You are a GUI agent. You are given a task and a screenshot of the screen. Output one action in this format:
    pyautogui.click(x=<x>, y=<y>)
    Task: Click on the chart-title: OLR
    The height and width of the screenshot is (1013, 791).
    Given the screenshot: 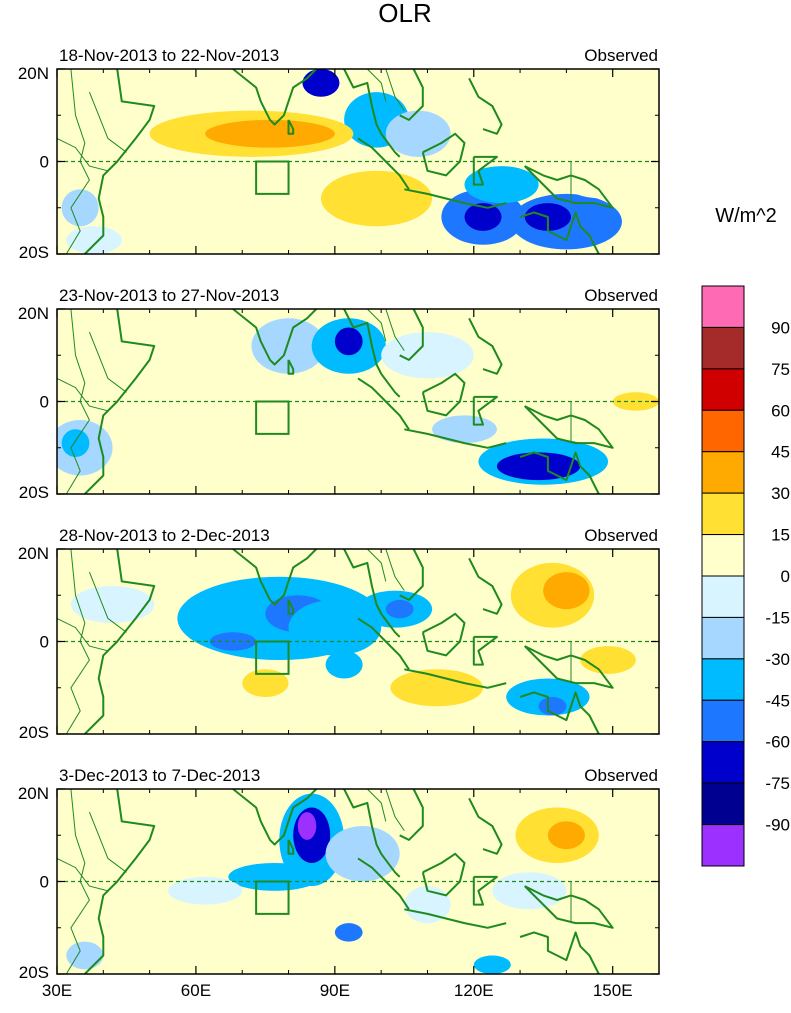 What is the action you would take?
    pyautogui.click(x=404, y=14)
    